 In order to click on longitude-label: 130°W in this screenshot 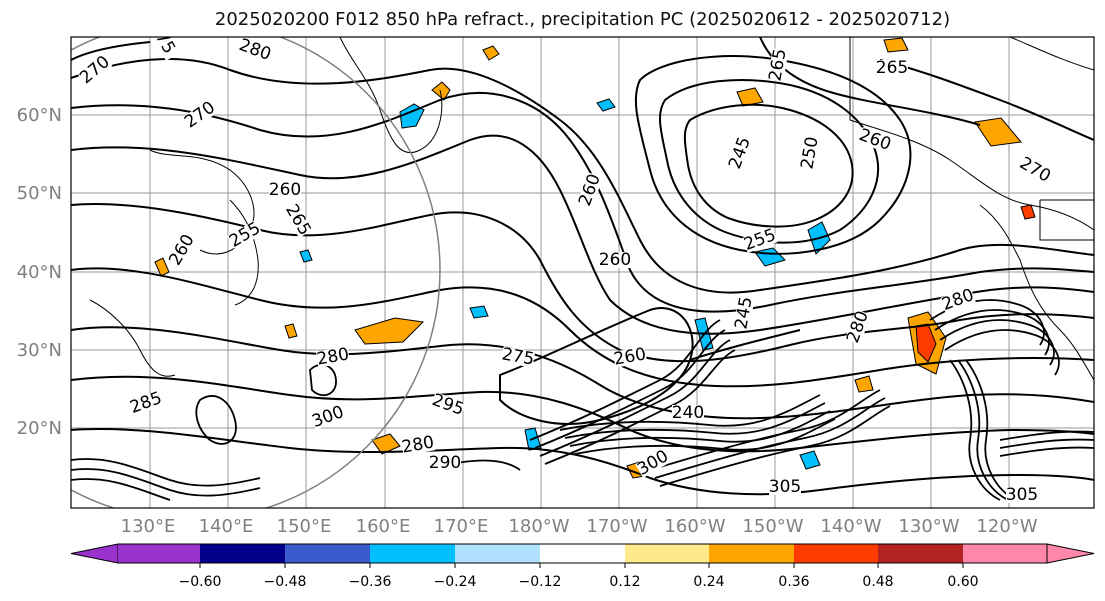, I will do `click(928, 526)`.